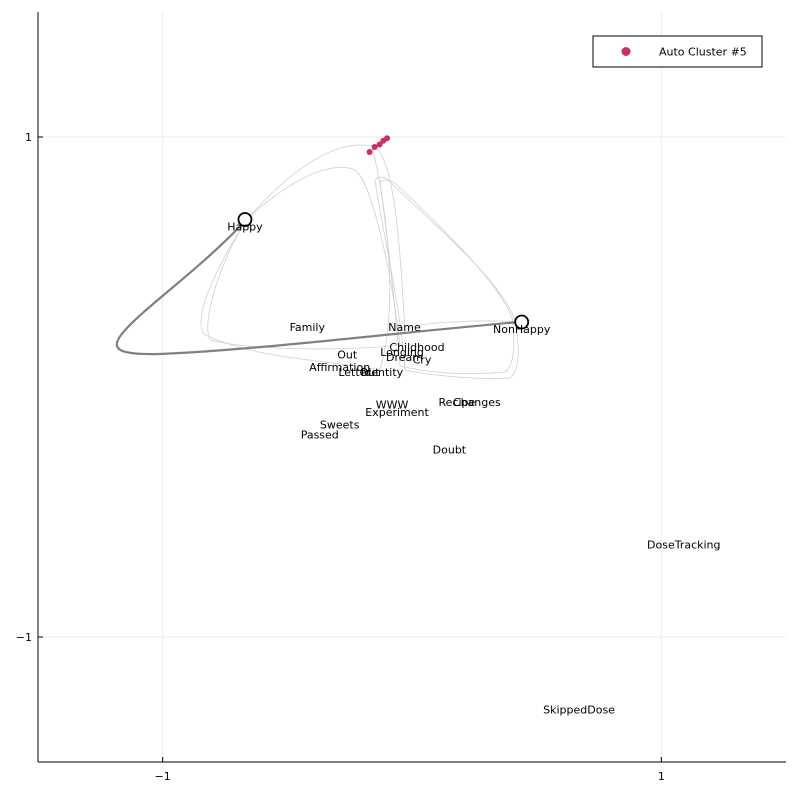 The width and height of the screenshot is (799, 800). What do you see at coordinates (163, 776) in the screenshot?
I see `x-tick-label: −1` at bounding box center [163, 776].